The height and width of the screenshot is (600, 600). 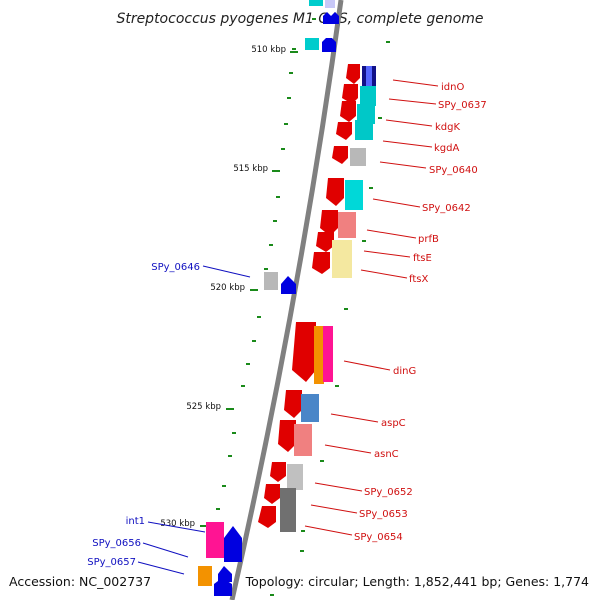 What do you see at coordinates (203, 407) in the screenshot?
I see `kbp-label-525: 525 kbp` at bounding box center [203, 407].